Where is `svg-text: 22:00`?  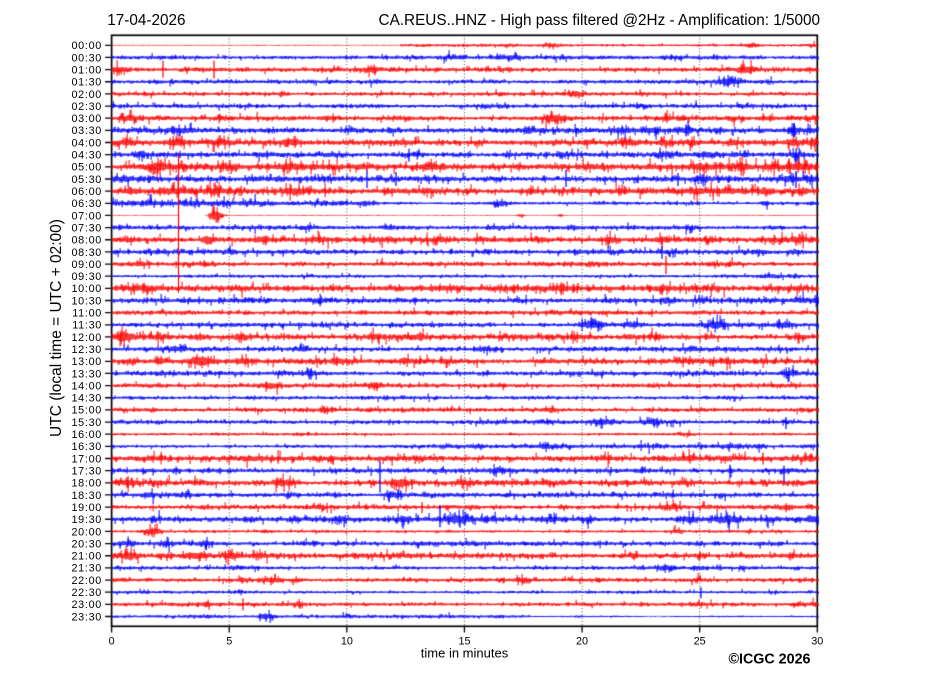 svg-text: 22:00 is located at coordinates (86, 581).